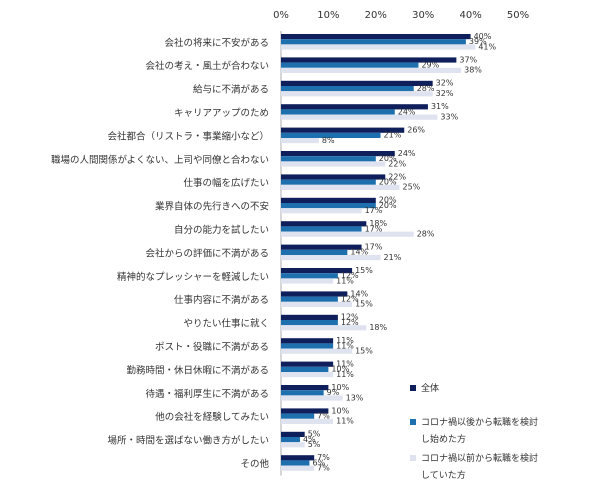  What do you see at coordinates (193, 277) in the screenshot?
I see `category-label: 精神的なプレッシャーを軽減したい` at bounding box center [193, 277].